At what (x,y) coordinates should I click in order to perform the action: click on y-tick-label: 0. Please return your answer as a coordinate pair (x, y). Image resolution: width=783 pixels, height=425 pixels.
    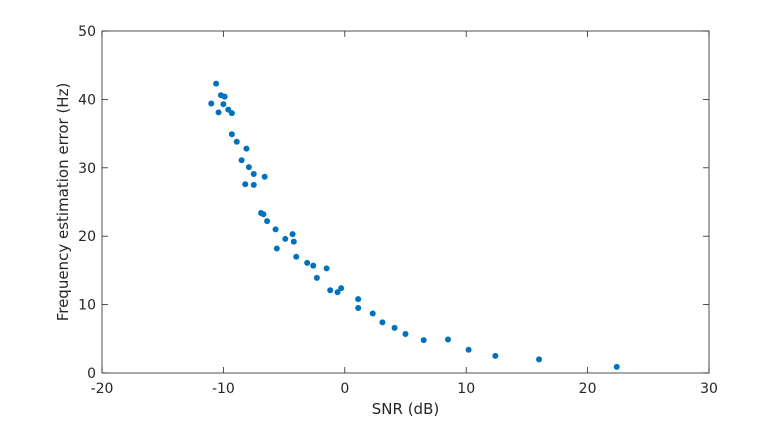
    Looking at the image, I should click on (91, 374).